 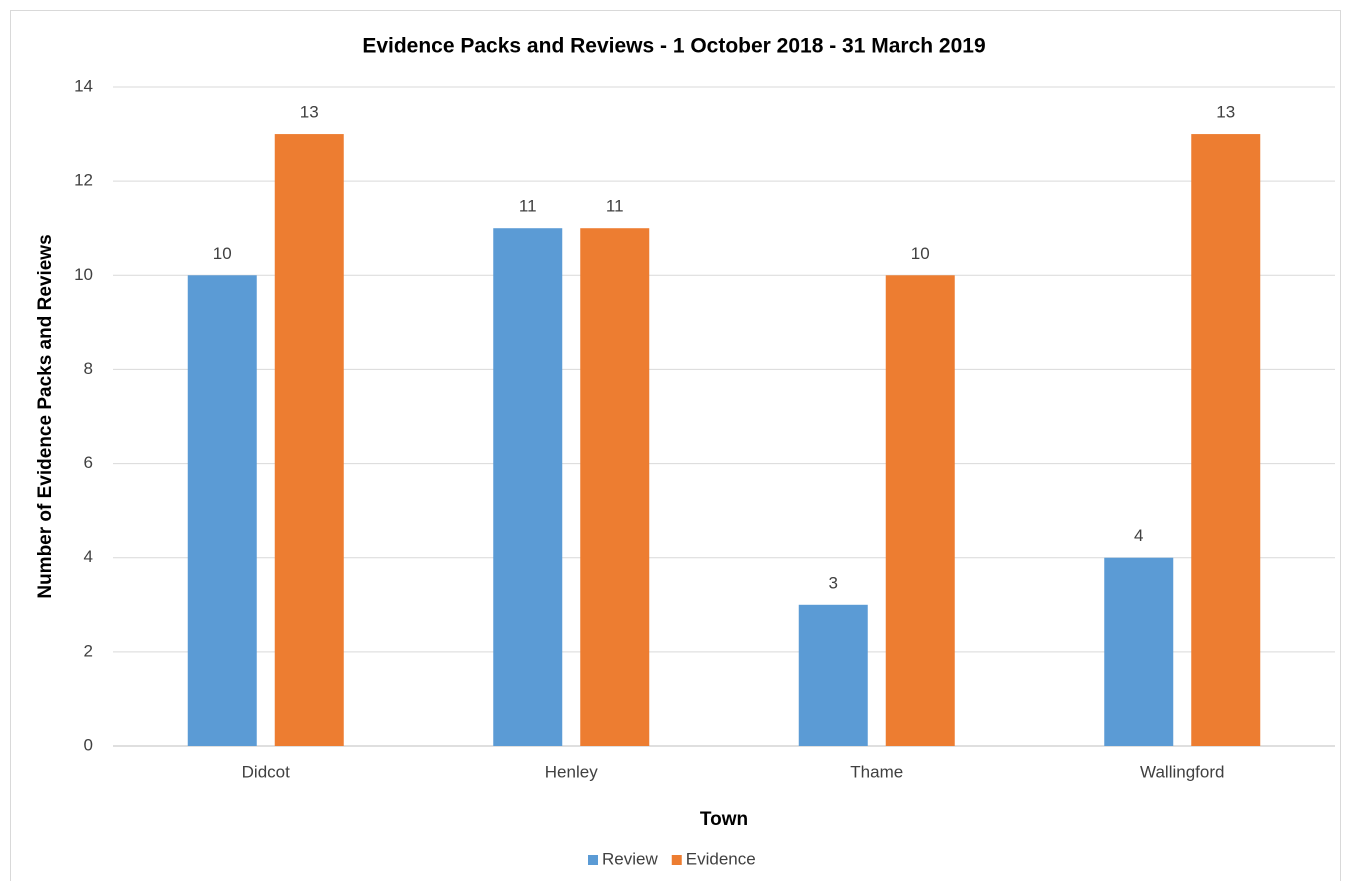 I want to click on y-tick-label: 8, so click(x=88, y=368).